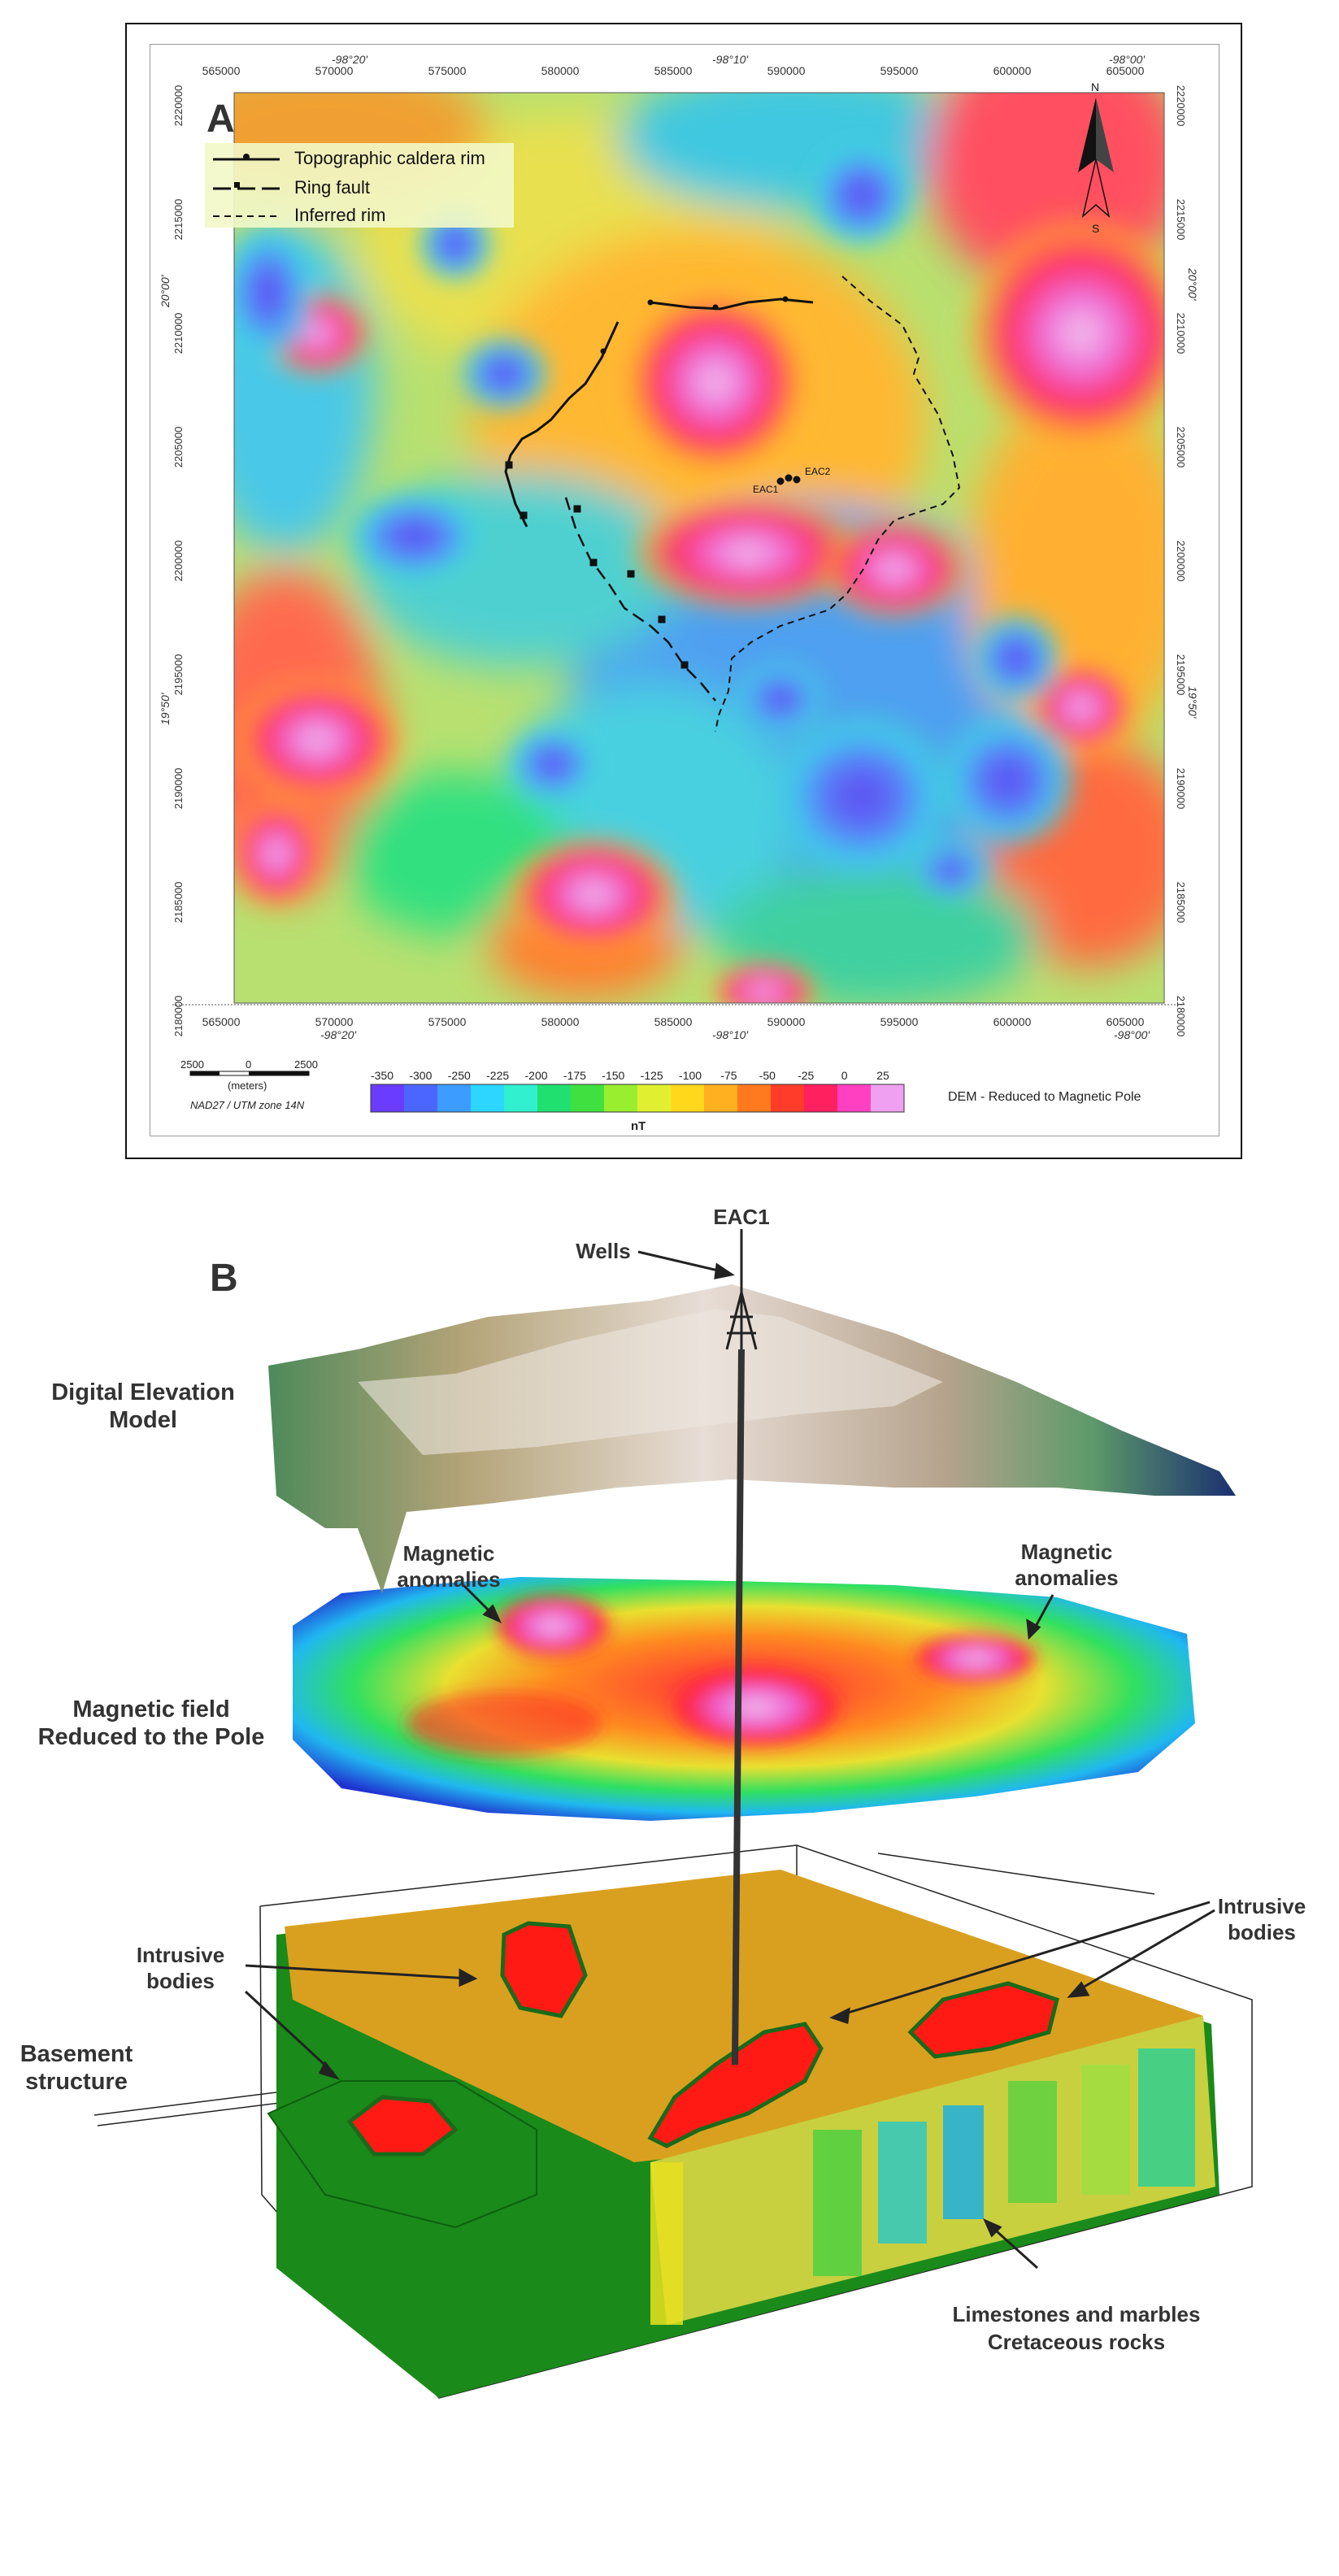  I want to click on panel-a-letter: A, so click(221, 119).